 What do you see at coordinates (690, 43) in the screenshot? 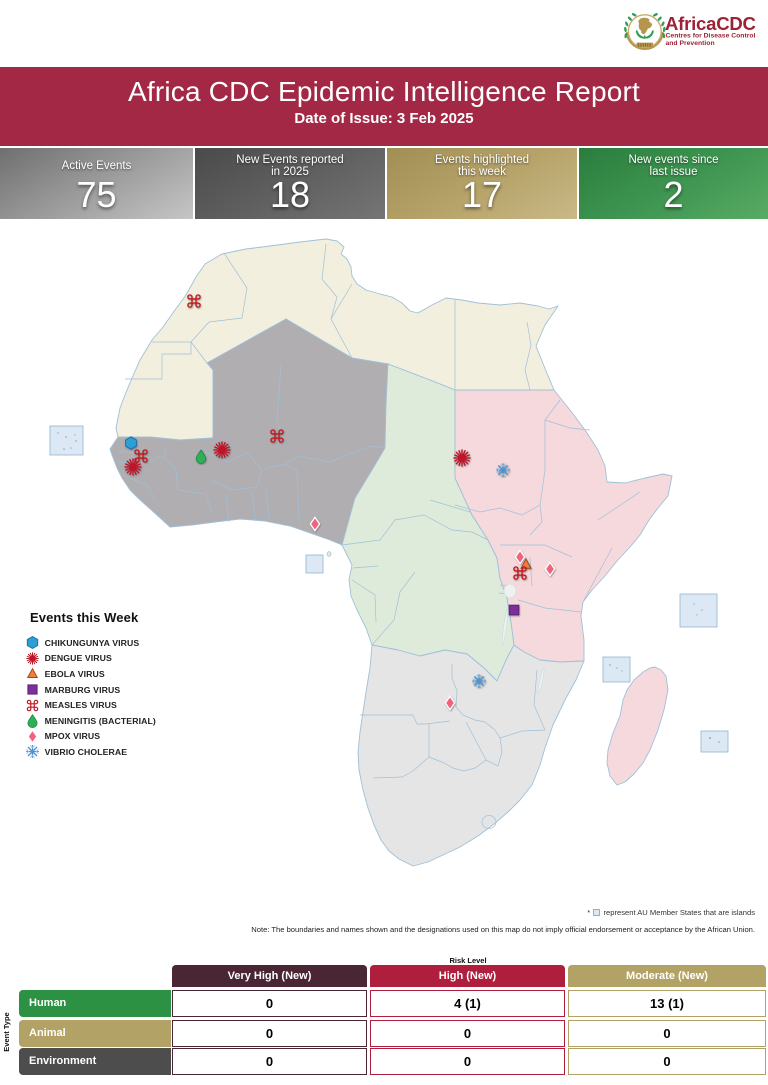
I see `svg-text: and Prevention` at bounding box center [690, 43].